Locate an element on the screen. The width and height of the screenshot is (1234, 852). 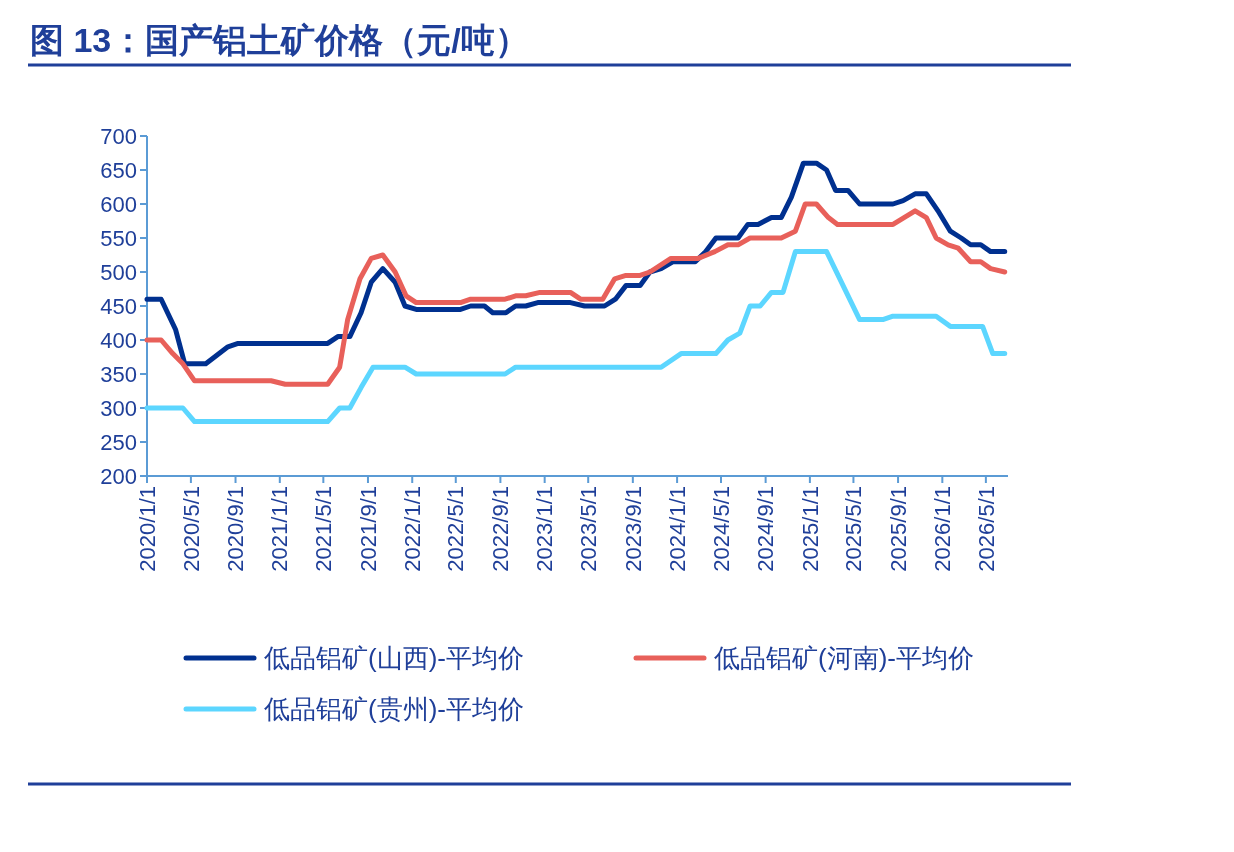
x-tick-label: 2021/1/1 is located at coordinates (280, 529).